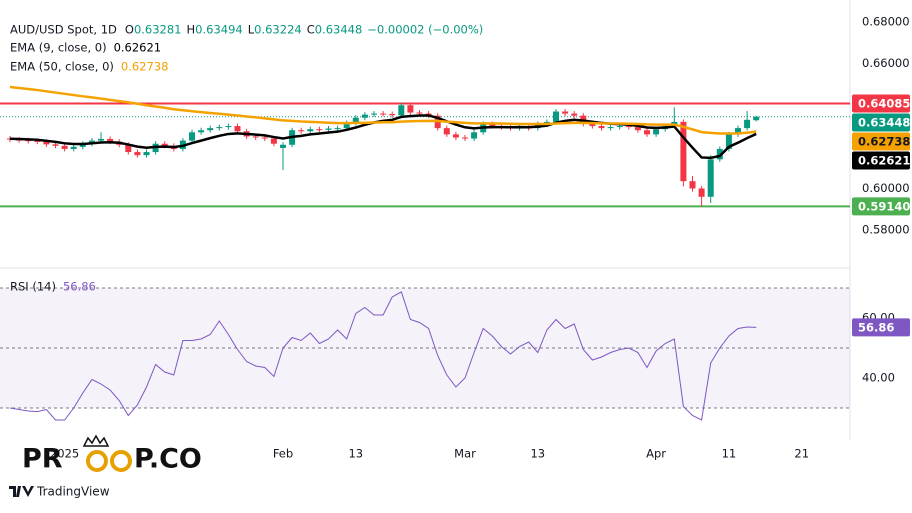  Describe the element at coordinates (886, 22) in the screenshot. I see `y-tick-label: 0.68000` at that location.